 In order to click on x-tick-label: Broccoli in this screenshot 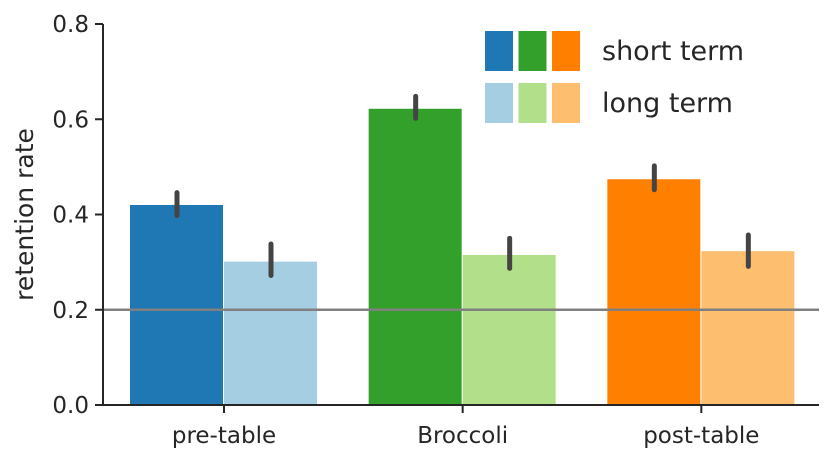, I will do `click(462, 436)`.